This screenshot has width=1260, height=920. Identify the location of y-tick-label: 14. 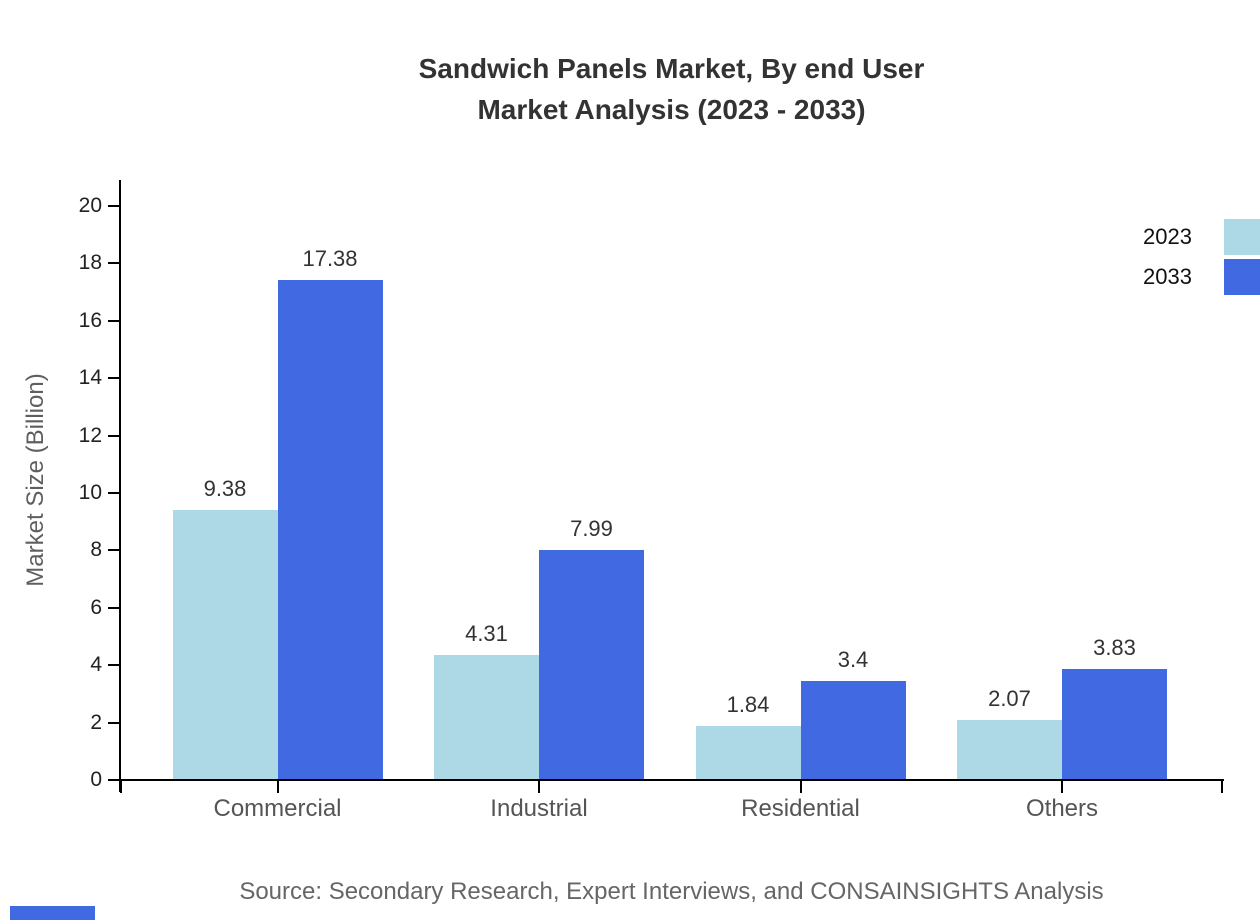
(90, 378).